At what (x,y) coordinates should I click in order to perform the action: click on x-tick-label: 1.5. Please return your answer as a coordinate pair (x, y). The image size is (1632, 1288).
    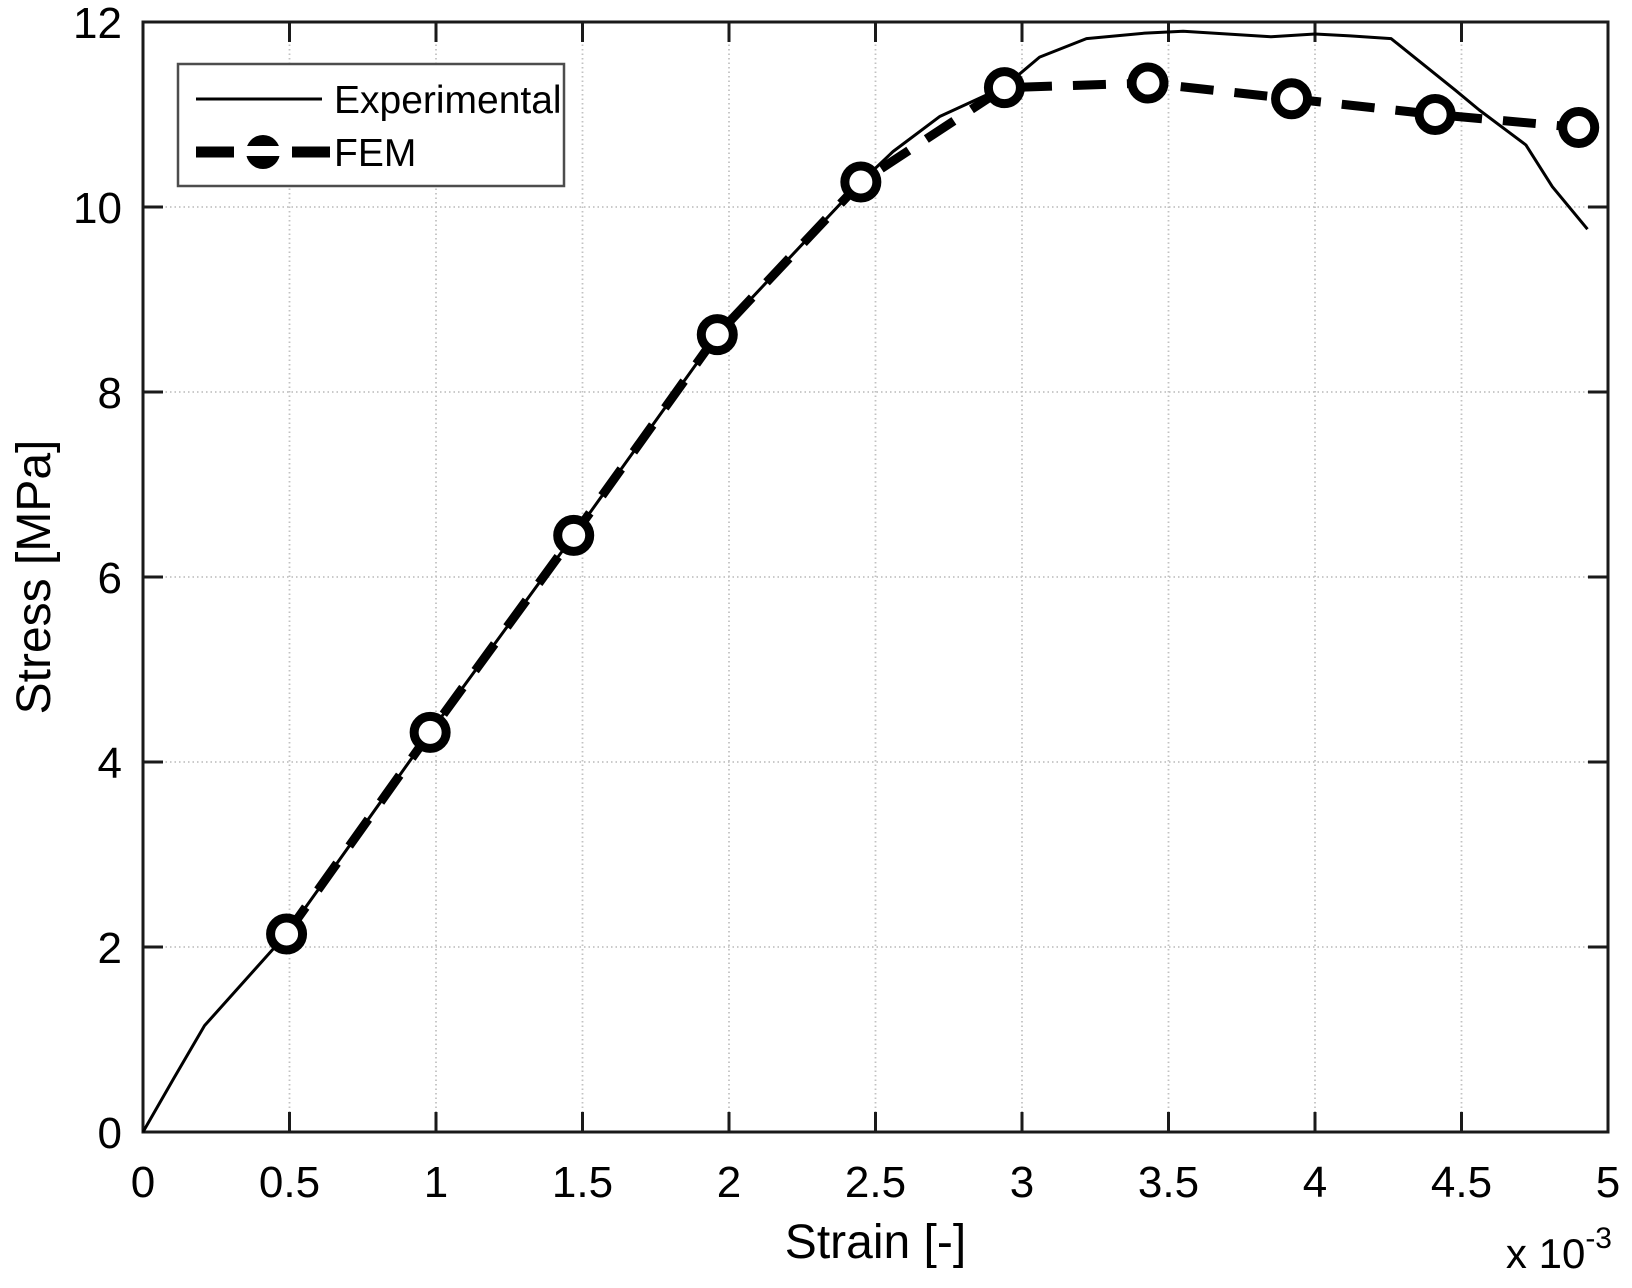
    Looking at the image, I should click on (582, 1182).